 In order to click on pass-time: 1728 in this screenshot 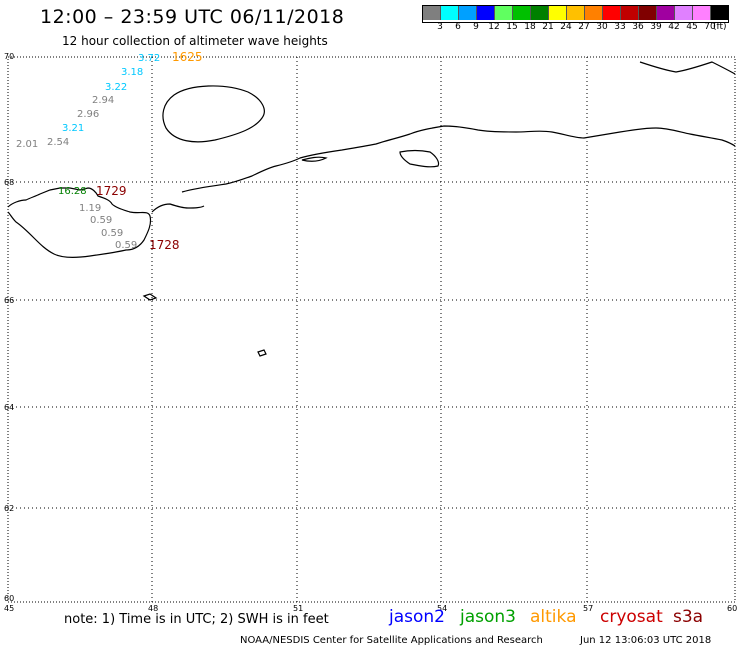, I will do `click(164, 245)`.